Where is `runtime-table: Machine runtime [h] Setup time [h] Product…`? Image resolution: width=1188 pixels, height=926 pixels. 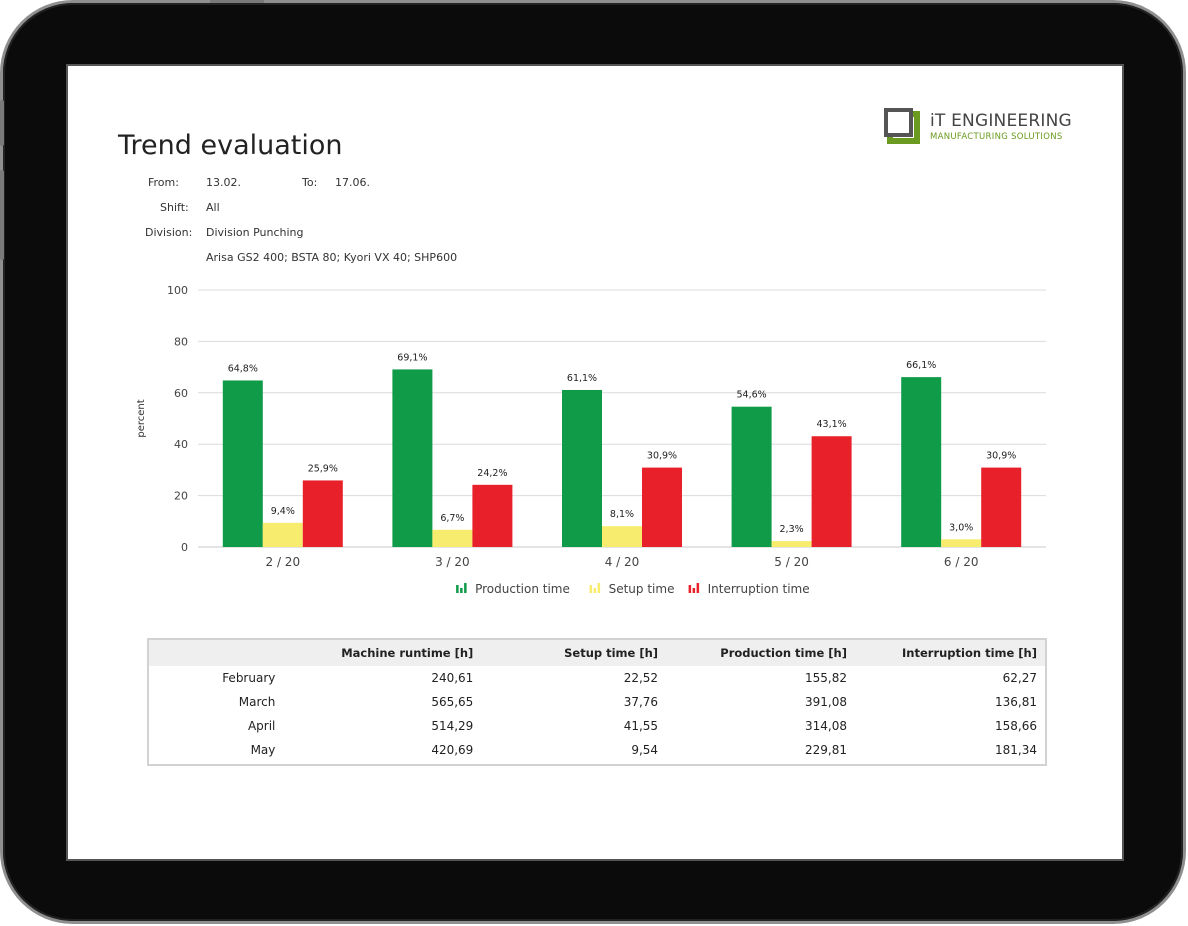
runtime-table: Machine runtime [h] Setup time [h] Product… is located at coordinates (597, 702).